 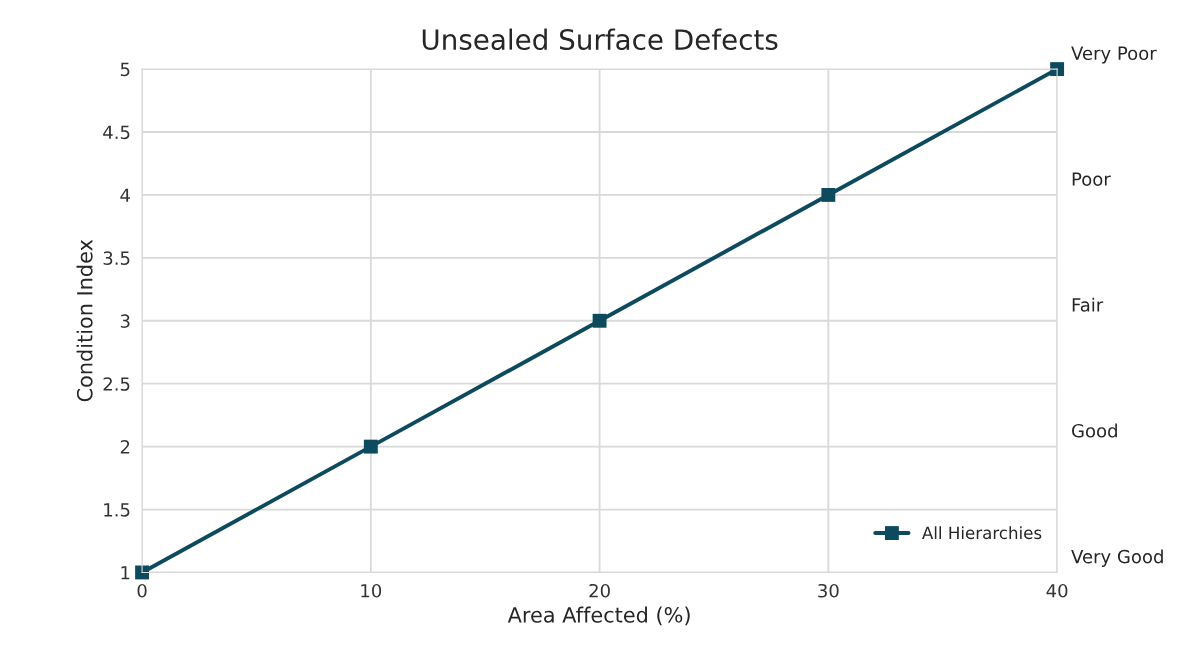 What do you see at coordinates (116, 384) in the screenshot?
I see `y-tick-label: 2.5` at bounding box center [116, 384].